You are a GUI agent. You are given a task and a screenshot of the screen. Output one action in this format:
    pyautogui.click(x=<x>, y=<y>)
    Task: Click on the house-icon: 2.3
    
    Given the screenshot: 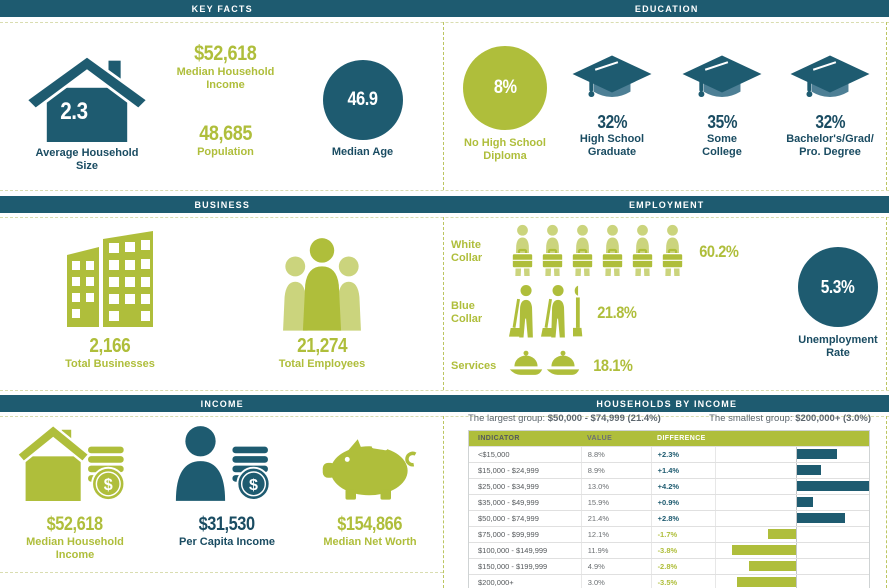 What is the action you would take?
    pyautogui.click(x=87, y=100)
    